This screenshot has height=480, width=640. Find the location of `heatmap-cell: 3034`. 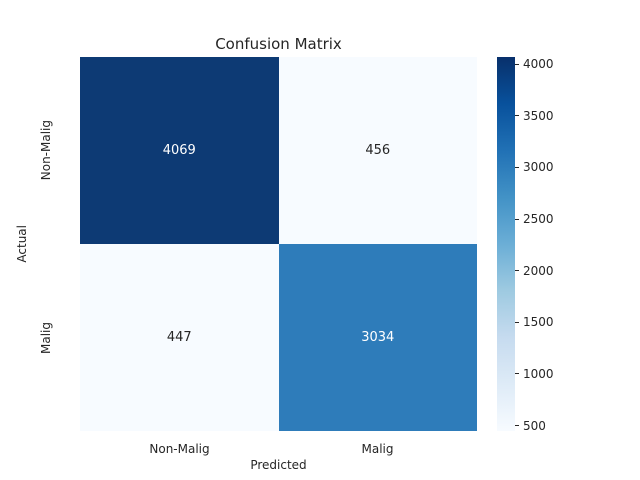

heatmap-cell: 3034 is located at coordinates (377, 337).